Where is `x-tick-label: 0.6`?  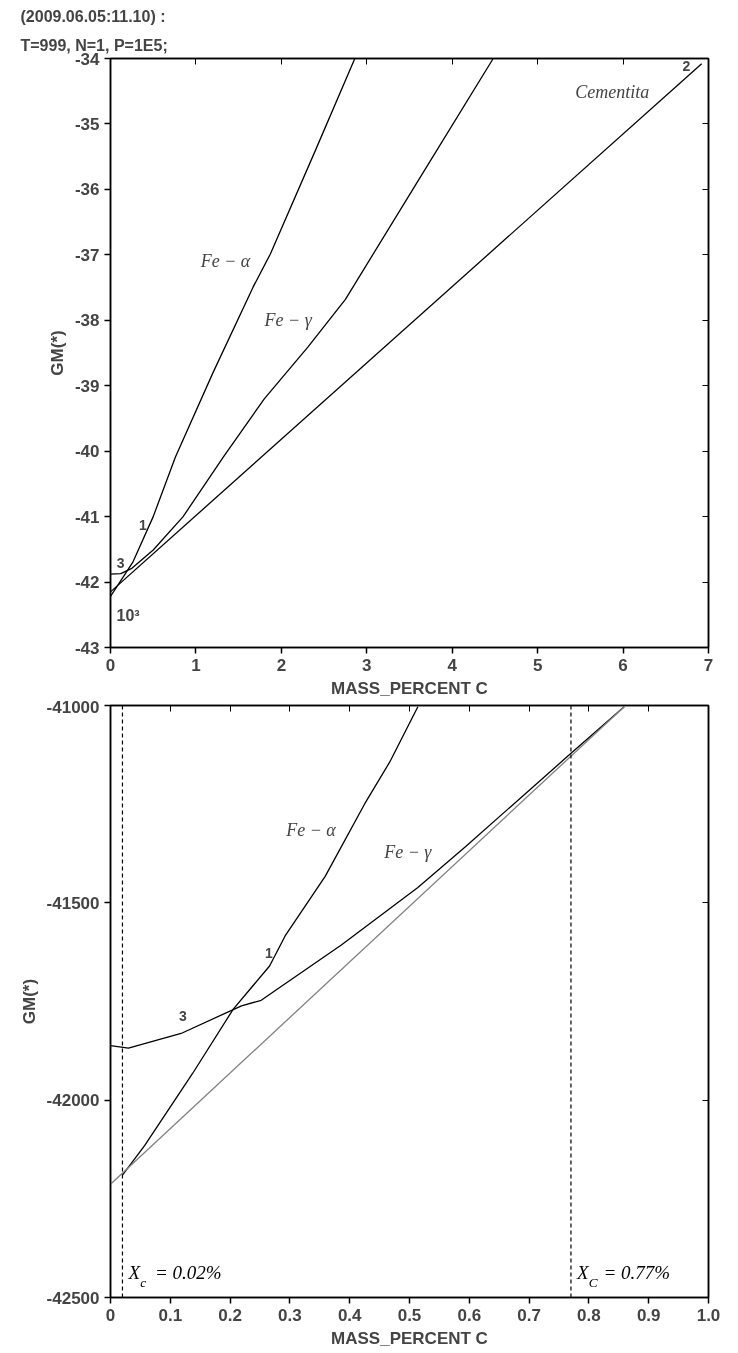
x-tick-label: 0.6 is located at coordinates (469, 1315).